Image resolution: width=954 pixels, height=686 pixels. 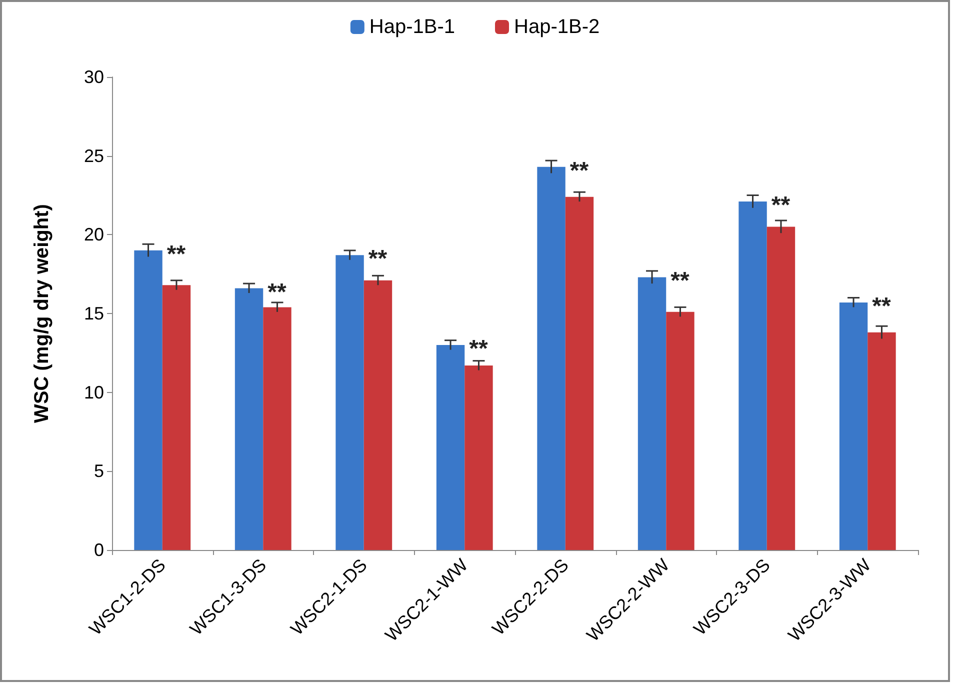 What do you see at coordinates (94, 392) in the screenshot?
I see `y-tick-label: 10` at bounding box center [94, 392].